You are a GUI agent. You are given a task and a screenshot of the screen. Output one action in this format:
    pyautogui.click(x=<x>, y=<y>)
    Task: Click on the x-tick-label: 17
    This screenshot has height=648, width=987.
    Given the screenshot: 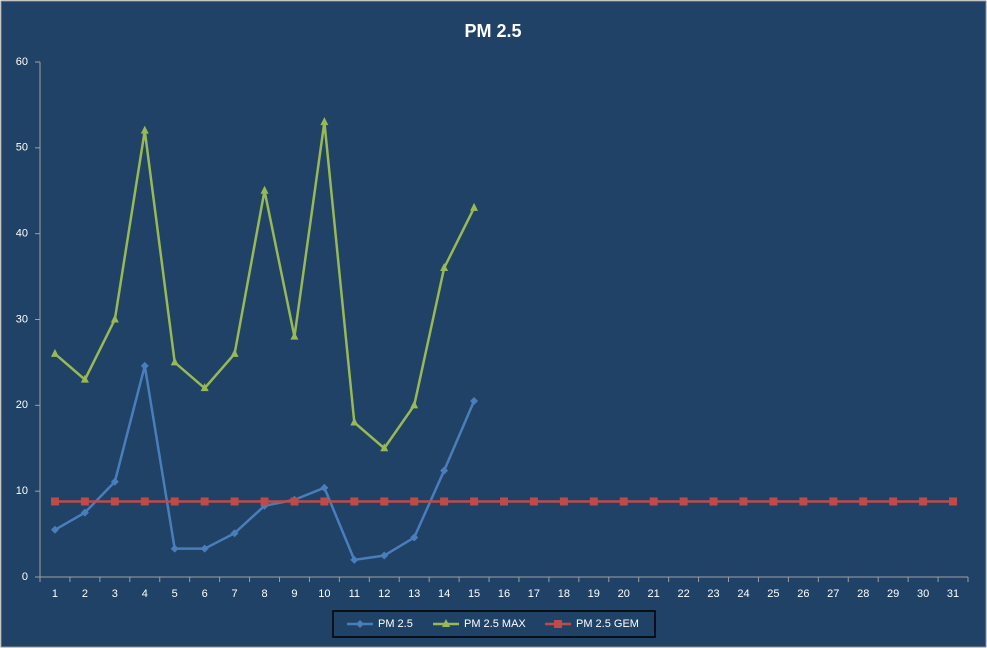 What is the action you would take?
    pyautogui.click(x=534, y=594)
    